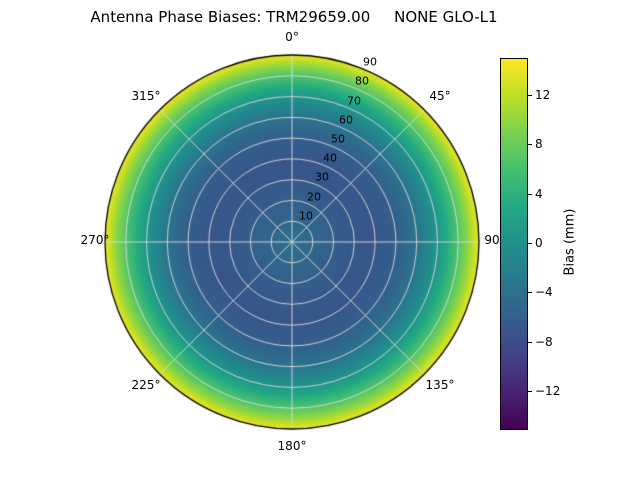 The width and height of the screenshot is (640, 480). I want to click on radial-tick-20: 20, so click(314, 197).